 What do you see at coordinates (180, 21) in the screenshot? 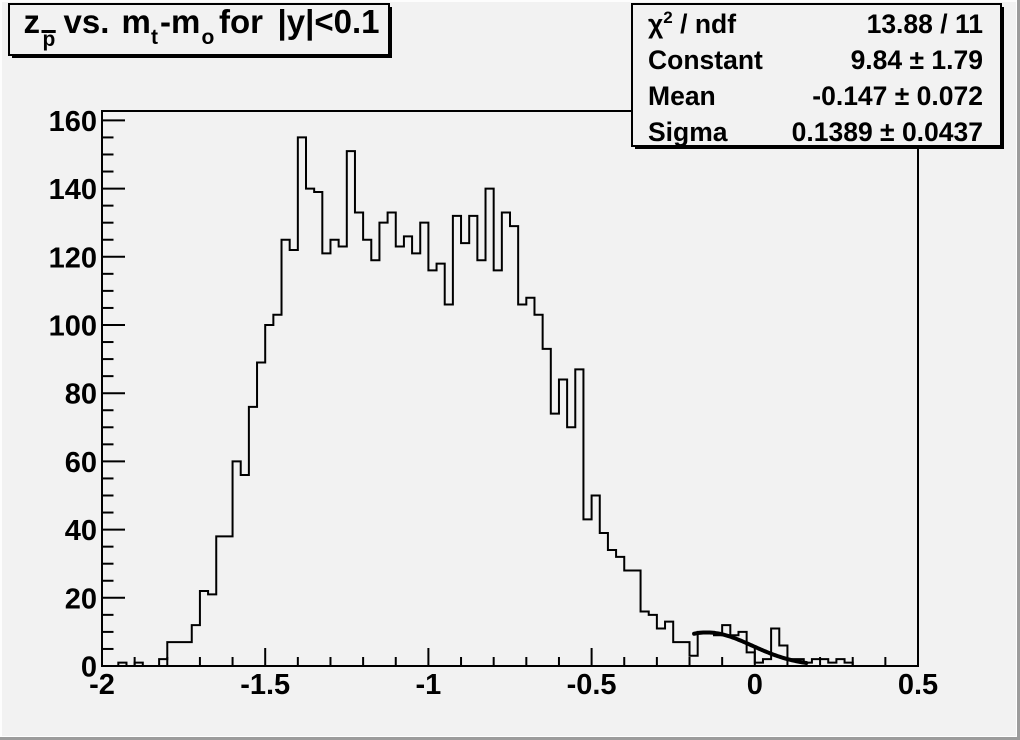
I see `svg-text: -m` at bounding box center [180, 21].